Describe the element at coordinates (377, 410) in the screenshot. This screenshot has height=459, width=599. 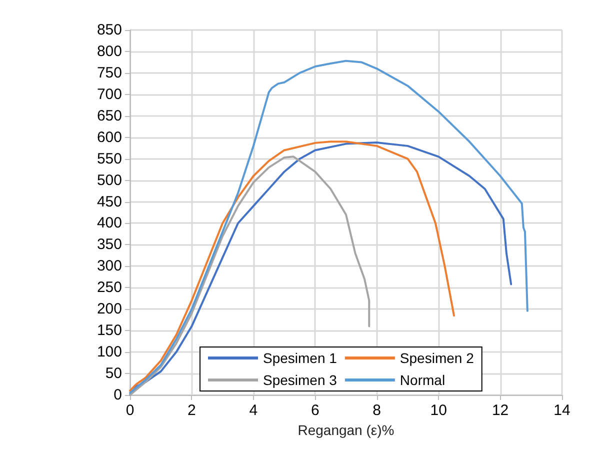
I see `x-tick-label: 8` at that location.